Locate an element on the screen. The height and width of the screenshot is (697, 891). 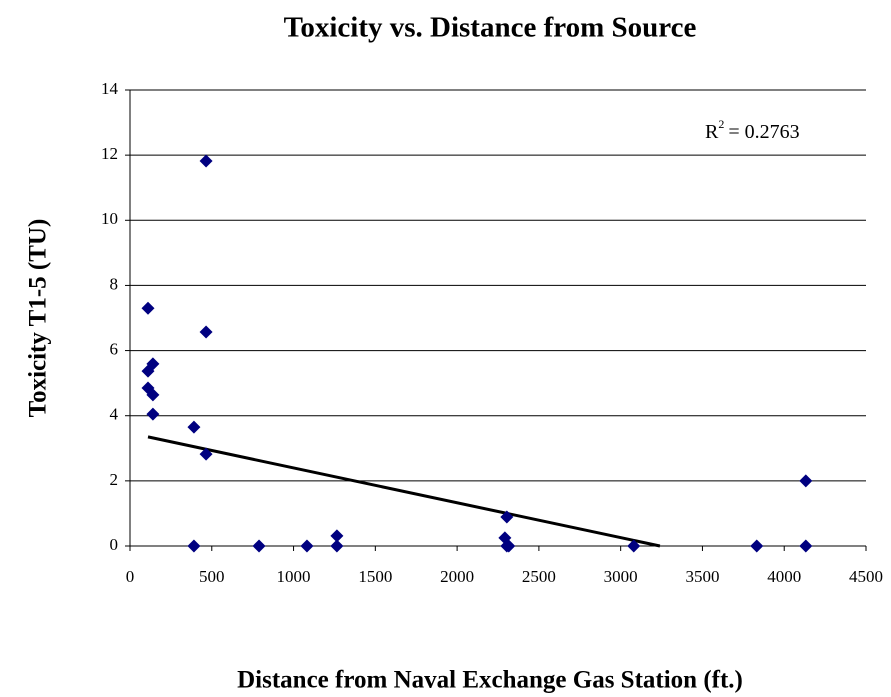
x-tick-label: 2000 is located at coordinates (457, 576).